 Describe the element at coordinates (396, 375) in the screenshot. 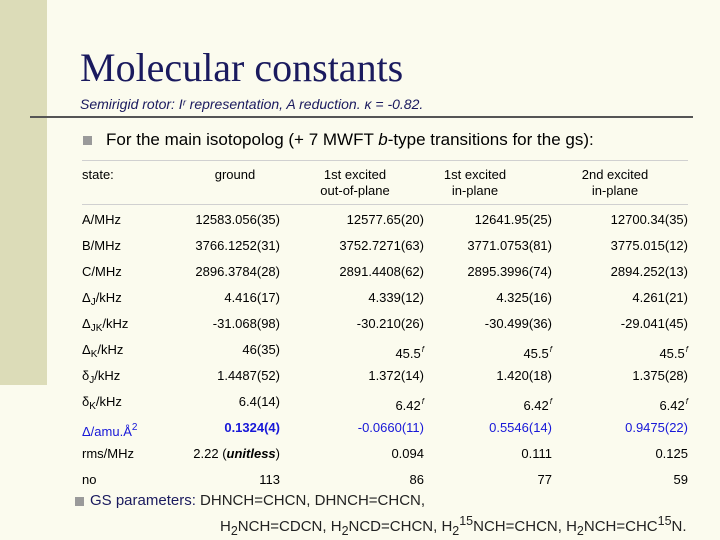

I see `table-cell: 1.372(14)` at that location.